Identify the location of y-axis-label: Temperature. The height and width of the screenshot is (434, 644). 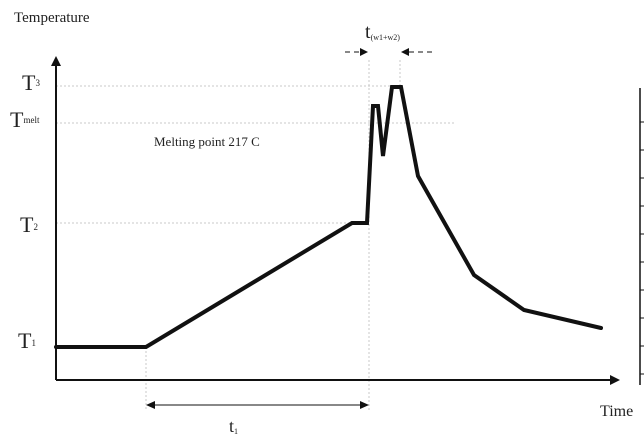
(52, 18).